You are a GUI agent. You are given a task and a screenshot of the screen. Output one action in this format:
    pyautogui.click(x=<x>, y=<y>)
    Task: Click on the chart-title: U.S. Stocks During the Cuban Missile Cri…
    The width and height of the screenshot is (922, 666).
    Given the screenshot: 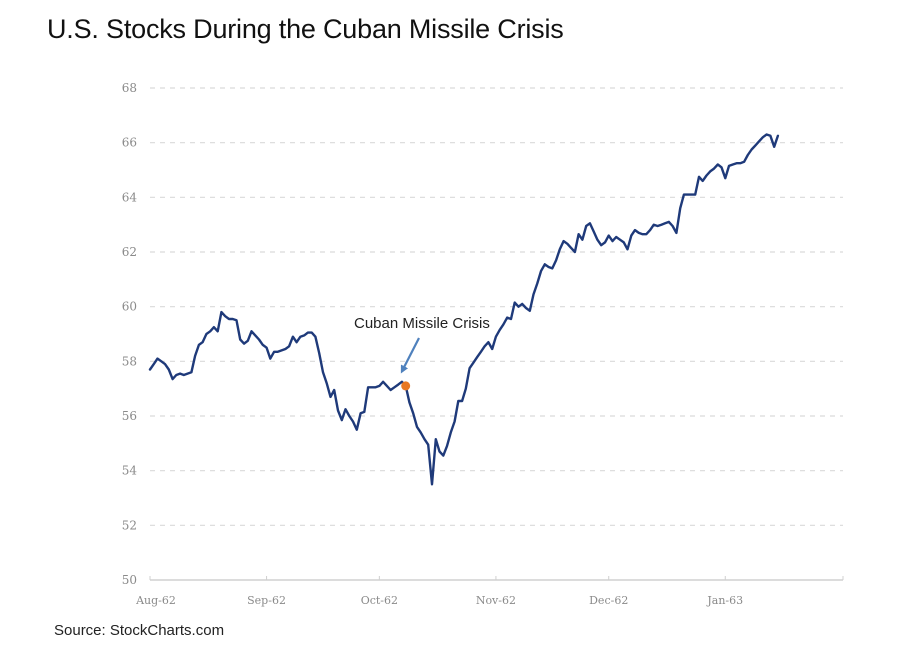 What is the action you would take?
    pyautogui.click(x=305, y=29)
    